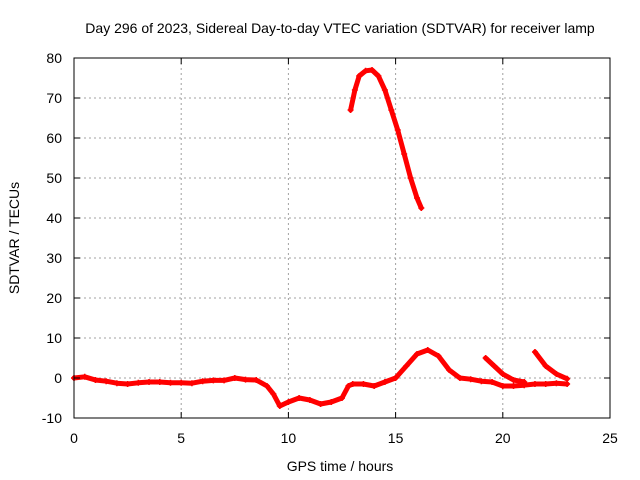 The width and height of the screenshot is (640, 480). I want to click on y-tick-label: 50, so click(54, 178).